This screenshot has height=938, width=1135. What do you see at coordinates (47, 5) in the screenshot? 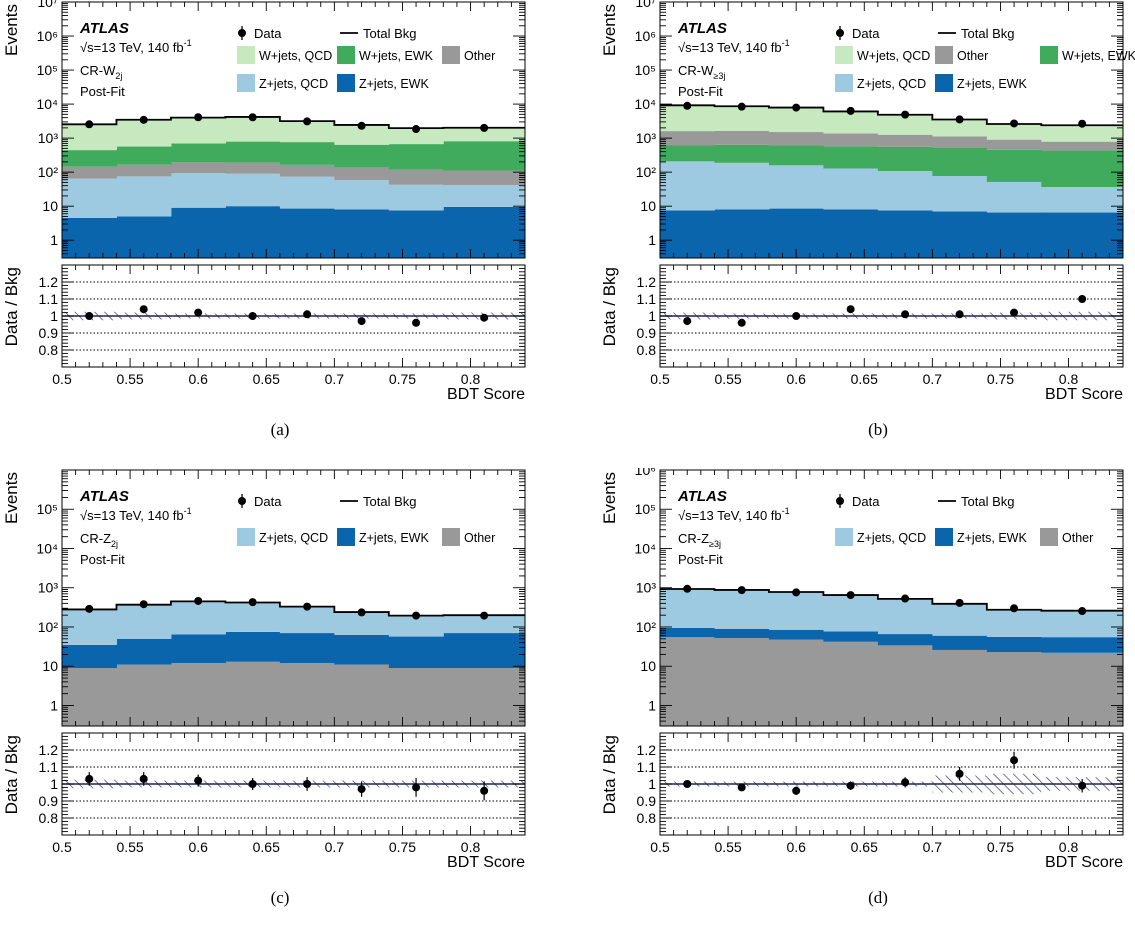
I see `y-tick-label: 10⁷` at bounding box center [47, 5].